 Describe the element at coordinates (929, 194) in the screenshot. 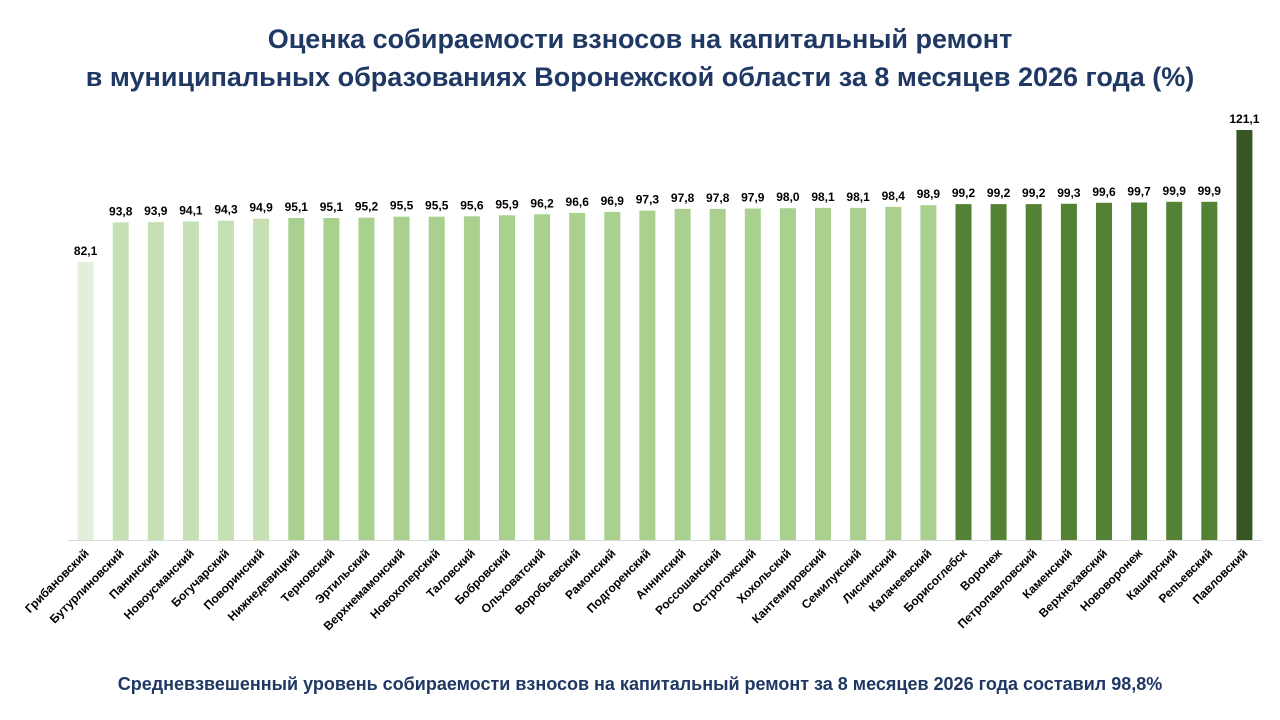

I see `value-label-25: 98,9` at that location.